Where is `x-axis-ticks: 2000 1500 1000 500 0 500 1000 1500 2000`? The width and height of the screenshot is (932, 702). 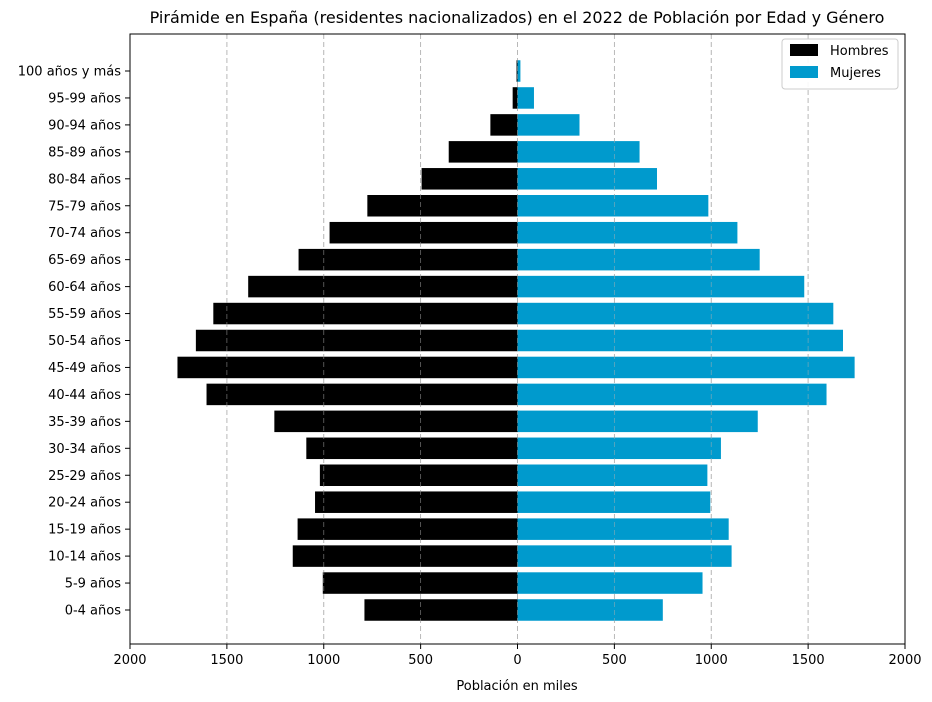
x-axis-ticks: 2000 1500 1000 500 0 500 1000 1500 2000 is located at coordinates (517, 656).